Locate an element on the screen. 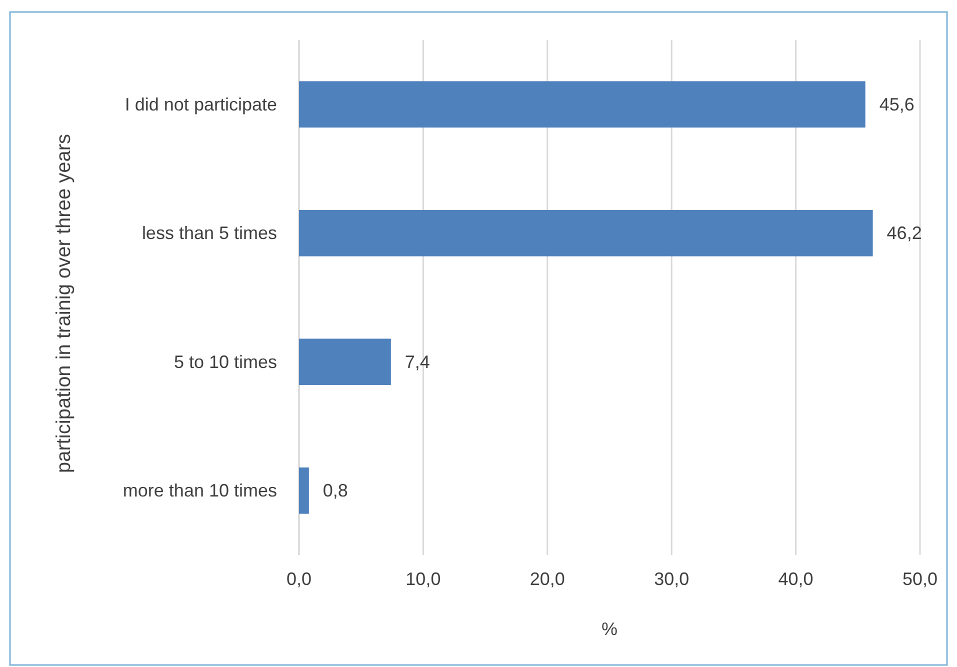 This screenshot has height=667, width=957. y-tick-label: 5 to 10 times is located at coordinates (225, 362).